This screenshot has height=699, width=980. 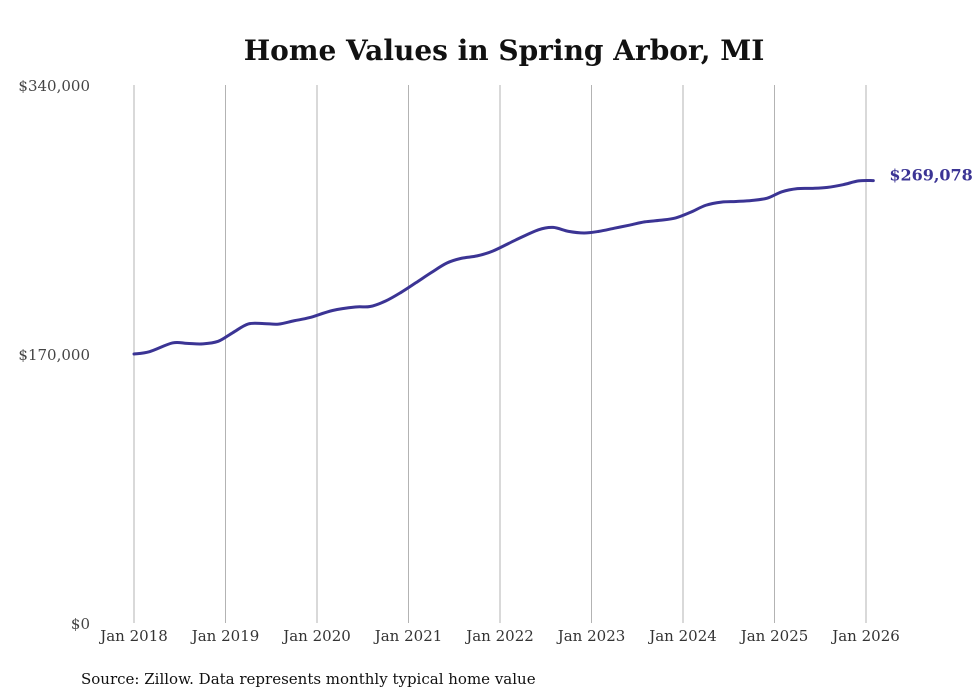 I want to click on x-tick-label: Jan 2021, so click(x=408, y=636).